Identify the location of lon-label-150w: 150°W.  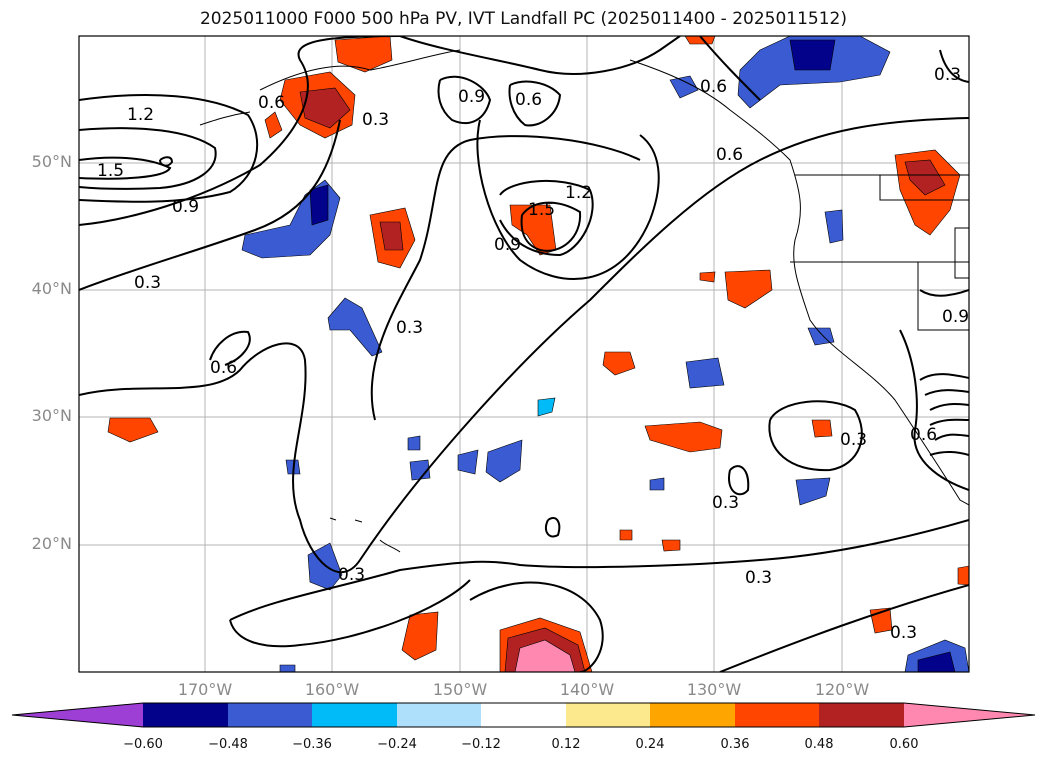
(460, 689).